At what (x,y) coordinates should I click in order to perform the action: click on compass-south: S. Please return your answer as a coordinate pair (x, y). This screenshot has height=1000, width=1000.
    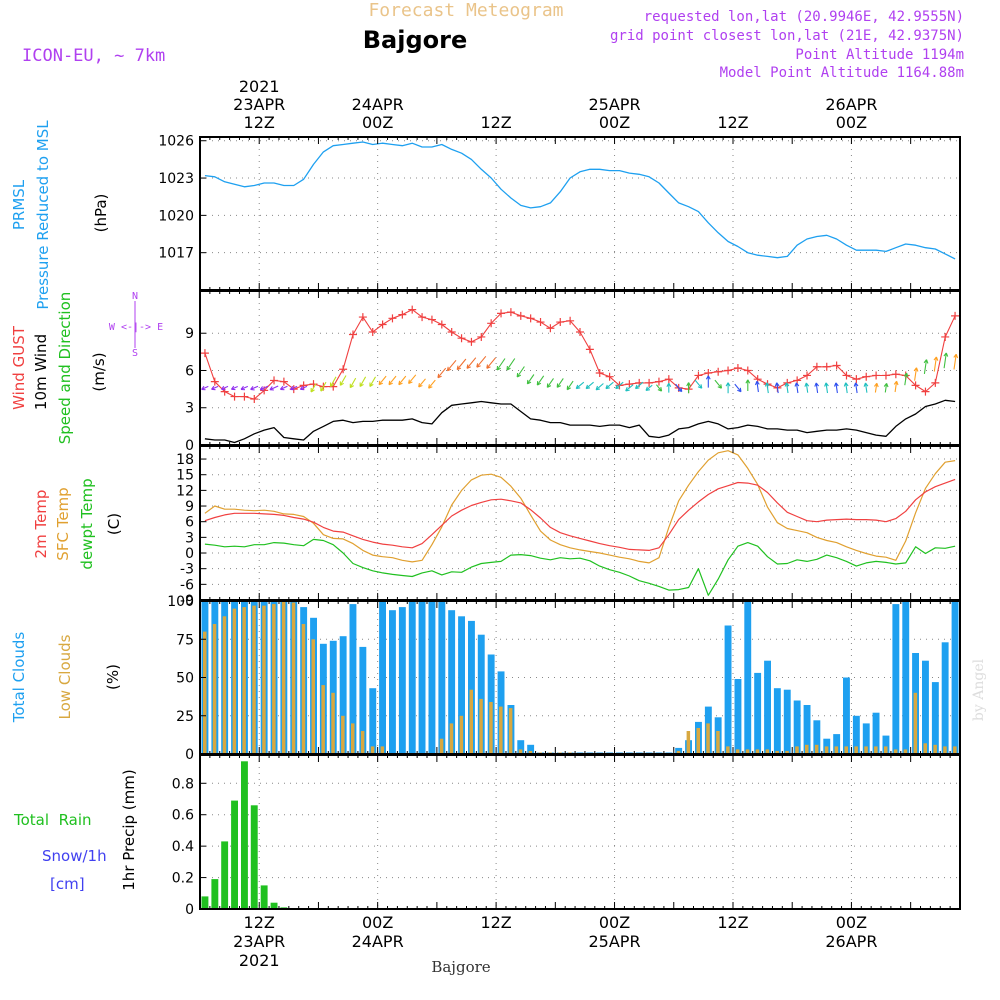
    Looking at the image, I should click on (135, 353).